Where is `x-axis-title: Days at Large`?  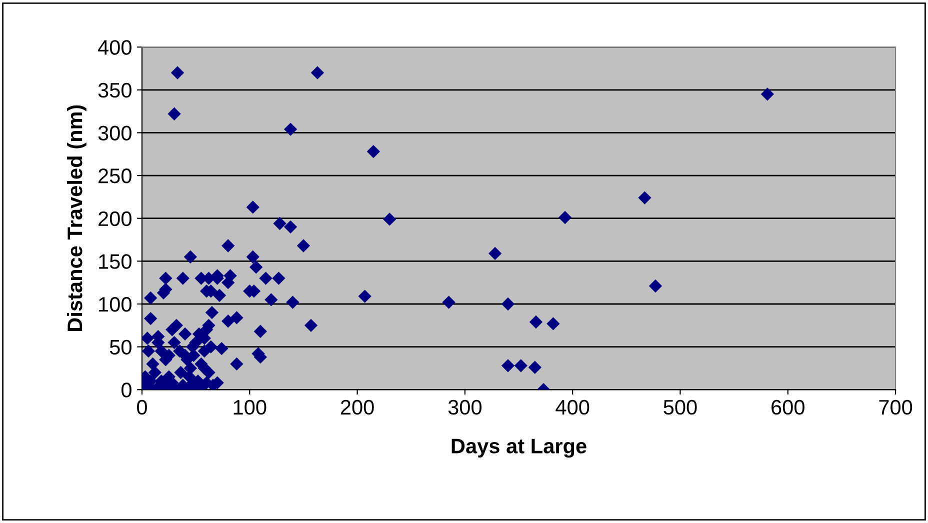
x-axis-title: Days at Large is located at coordinates (519, 448).